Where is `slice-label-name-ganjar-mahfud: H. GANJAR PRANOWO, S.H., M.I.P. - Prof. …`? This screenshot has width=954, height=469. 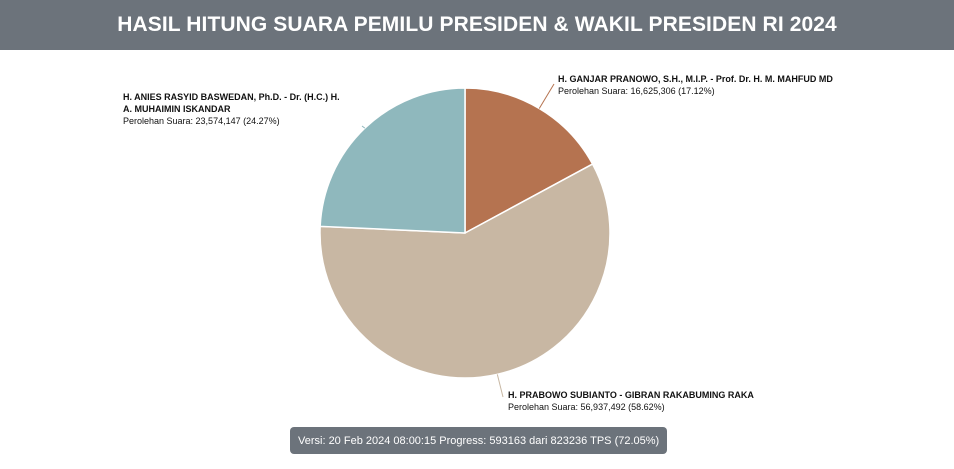 slice-label-name-ganjar-mahfud: H. GANJAR PRANOWO, S.H., M.I.P. - Prof. … is located at coordinates (695, 79).